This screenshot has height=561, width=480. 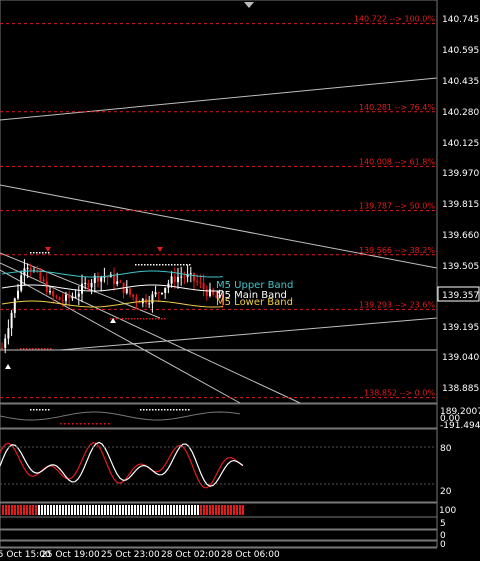 What do you see at coordinates (130, 555) in the screenshot?
I see `time-tick: 25 Oct 23:00` at bounding box center [130, 555].